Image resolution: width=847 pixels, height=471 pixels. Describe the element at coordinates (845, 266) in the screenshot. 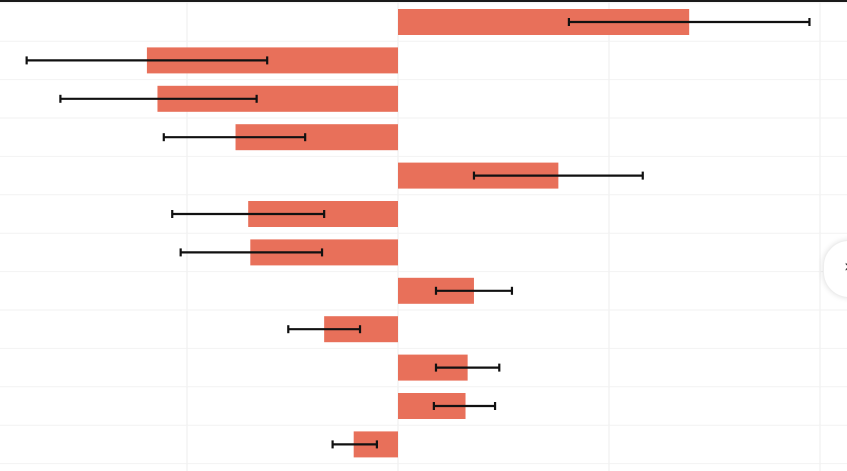

I see `chevron-right-icon: ›` at that location.